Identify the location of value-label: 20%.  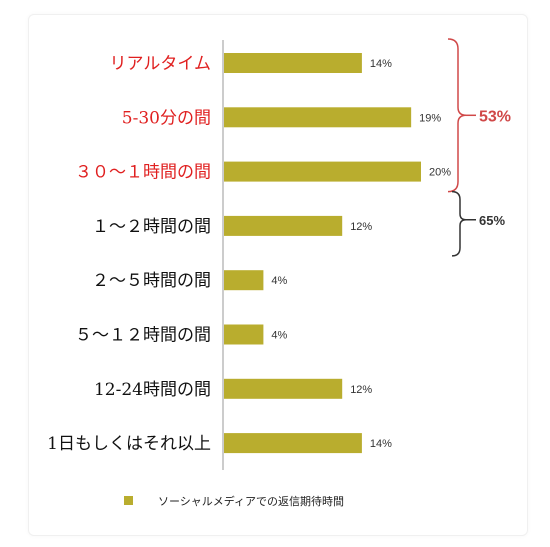
(440, 173).